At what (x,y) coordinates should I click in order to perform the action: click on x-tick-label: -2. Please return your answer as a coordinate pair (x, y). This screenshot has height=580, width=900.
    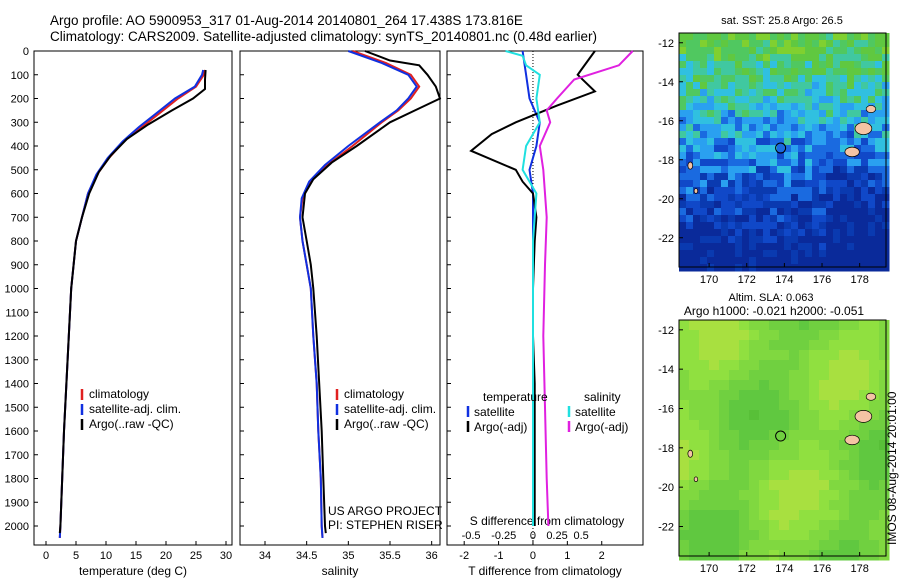
    Looking at the image, I should click on (464, 556).